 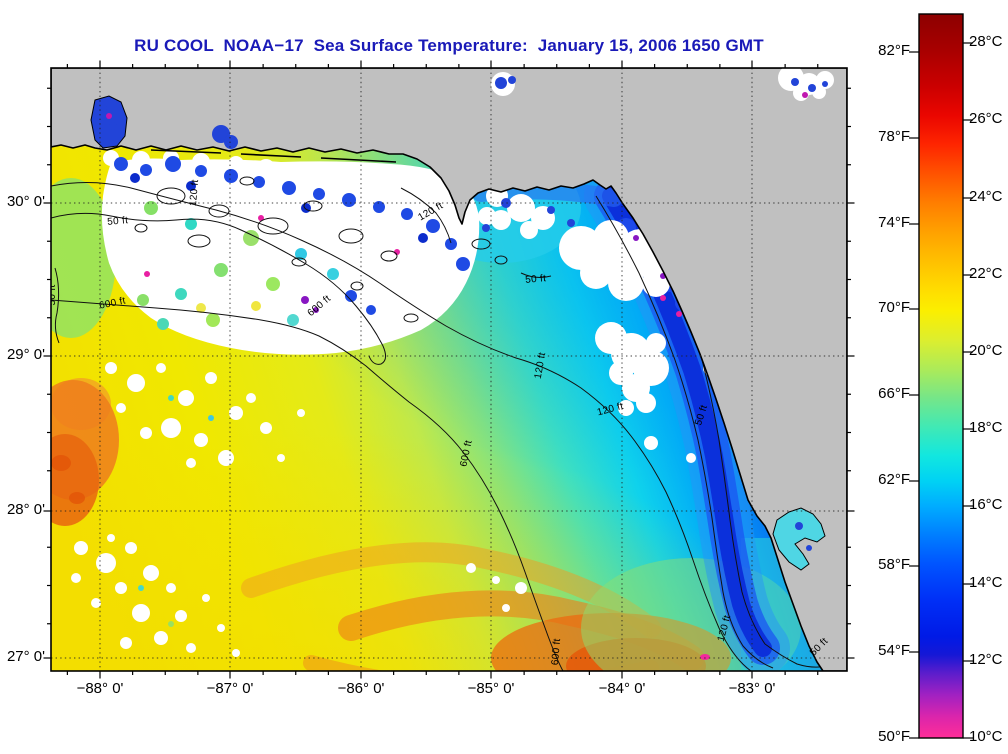 What do you see at coordinates (894, 50) in the screenshot?
I see `colorbar-fahrenheit-label: 82°F` at bounding box center [894, 50].